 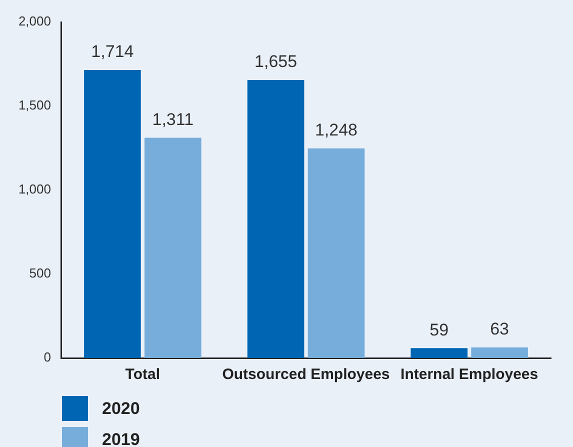 I want to click on y-tick-label: 1,000, so click(x=34, y=189).